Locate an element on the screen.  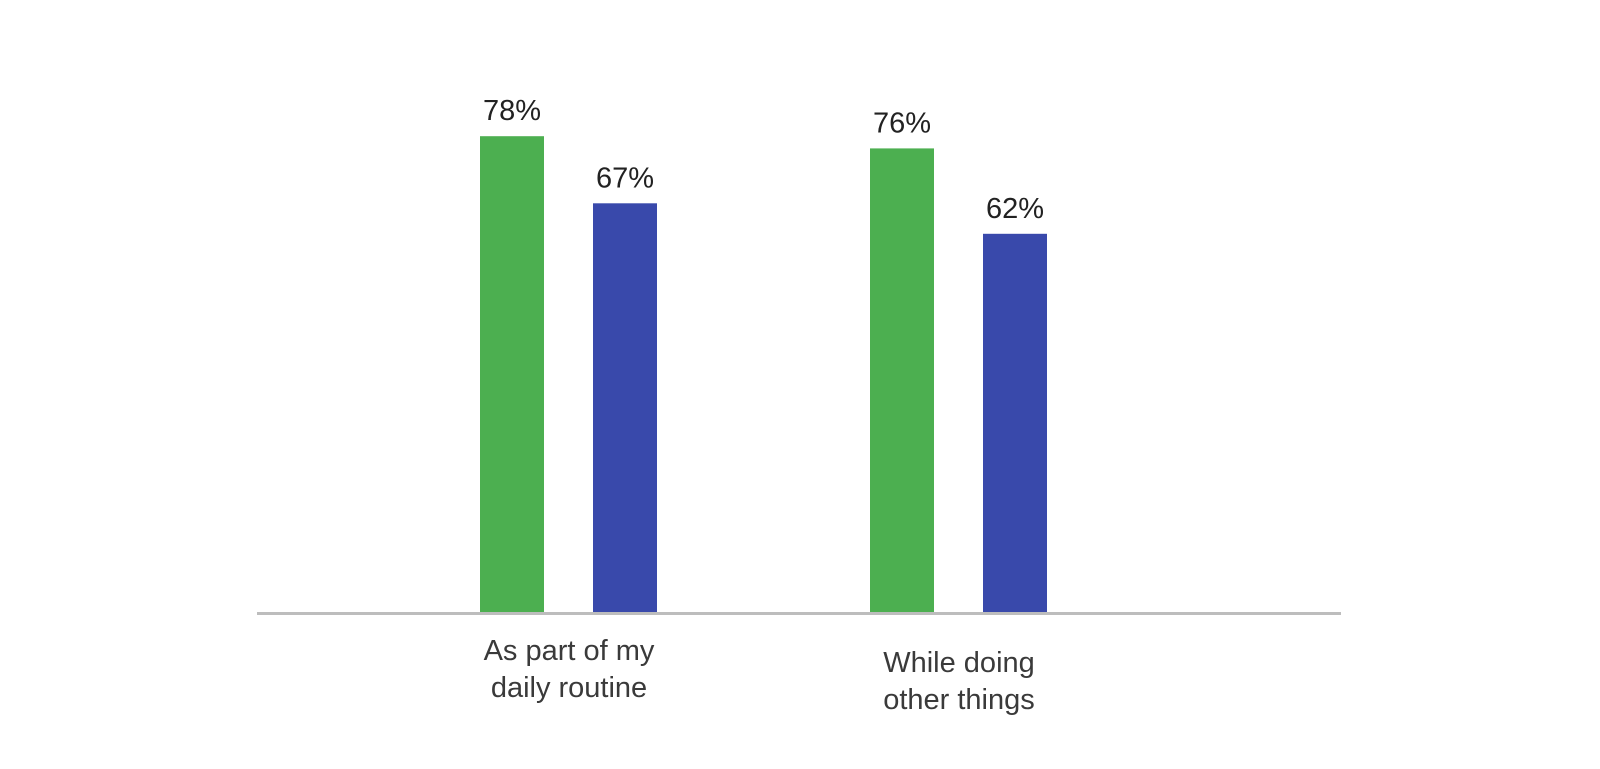
x-tick-label-cat1-line2: daily routine is located at coordinates (569, 688).